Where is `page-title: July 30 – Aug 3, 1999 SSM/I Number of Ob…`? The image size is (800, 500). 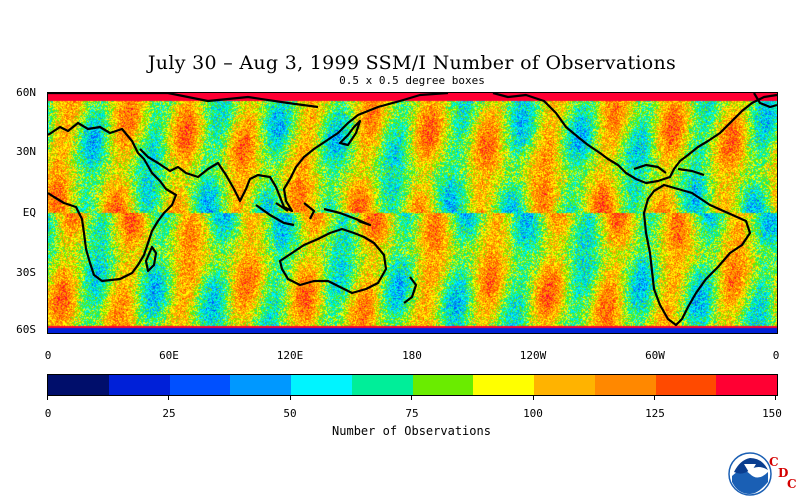
page-title: July 30 – Aug 3, 1999 SSM/I Number of Ob… is located at coordinates (412, 63).